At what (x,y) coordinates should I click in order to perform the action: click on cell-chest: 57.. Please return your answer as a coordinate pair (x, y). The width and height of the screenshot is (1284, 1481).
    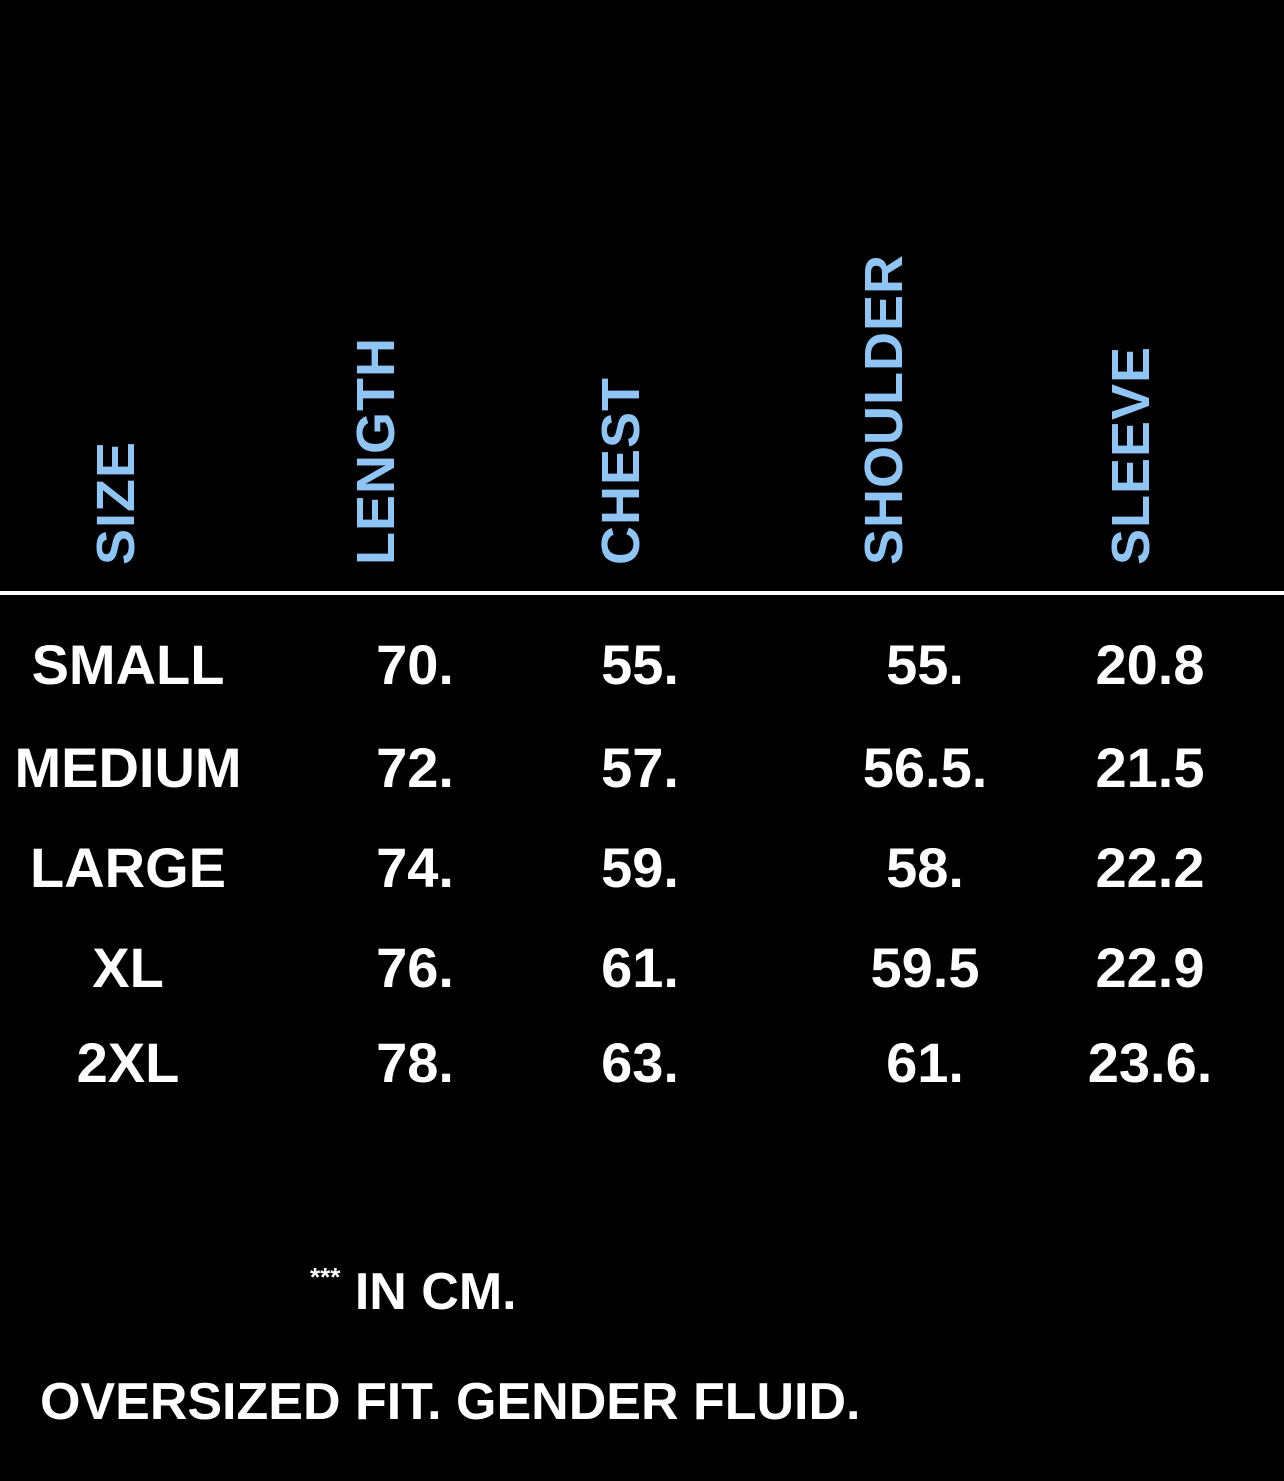
    Looking at the image, I should click on (640, 767).